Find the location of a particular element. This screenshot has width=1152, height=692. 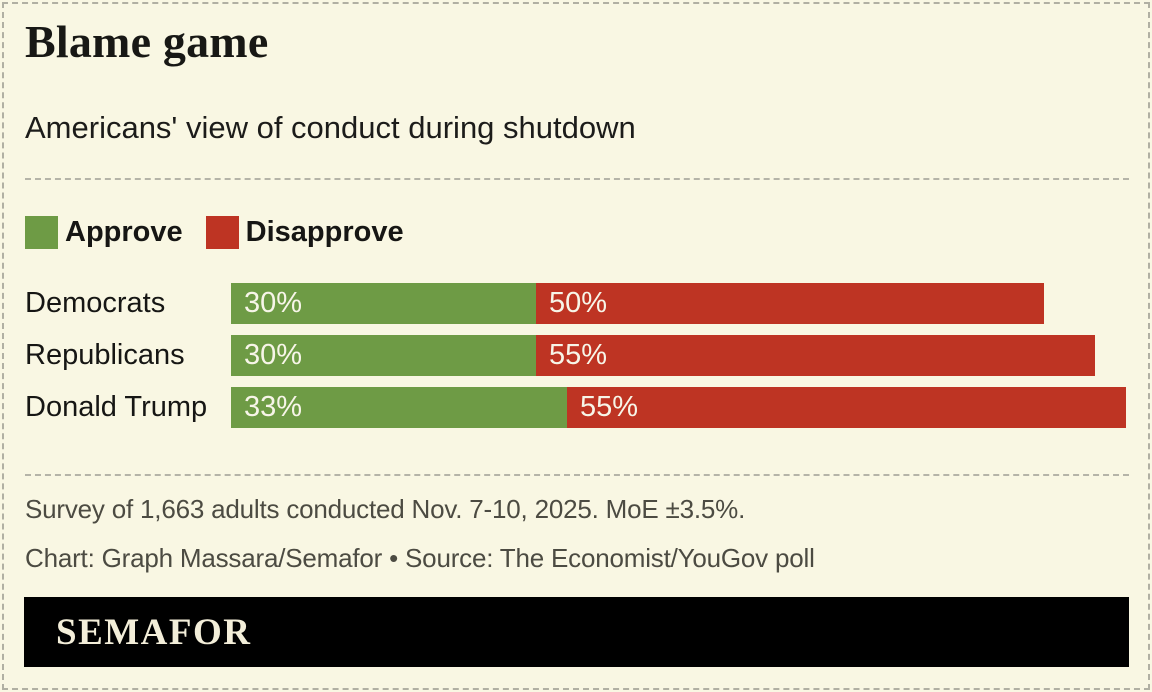

category-label: Republicans is located at coordinates (105, 355).